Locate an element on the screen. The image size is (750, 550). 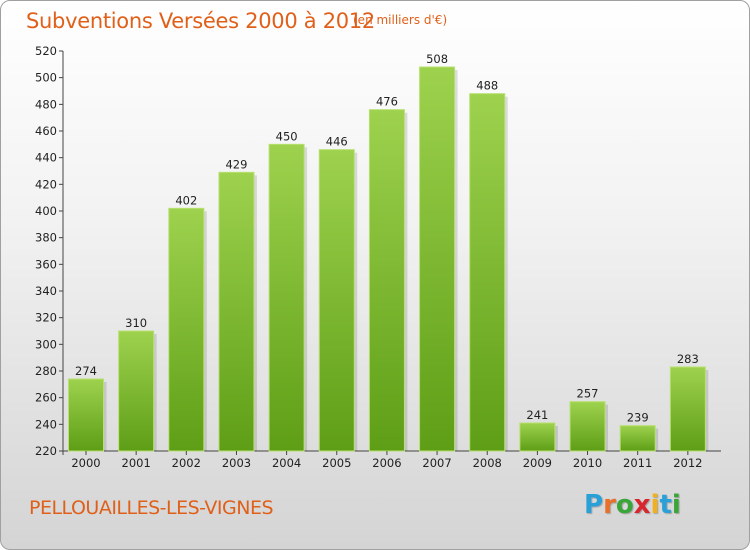
y-tick-label: 380 is located at coordinates (46, 238).